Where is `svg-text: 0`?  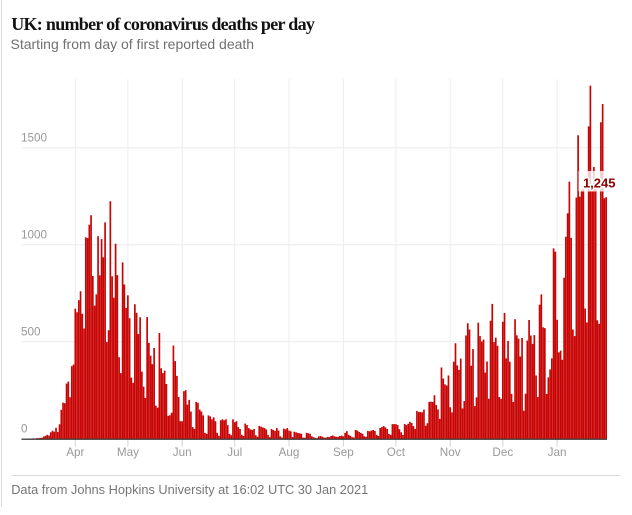 svg-text: 0 is located at coordinates (24, 429).